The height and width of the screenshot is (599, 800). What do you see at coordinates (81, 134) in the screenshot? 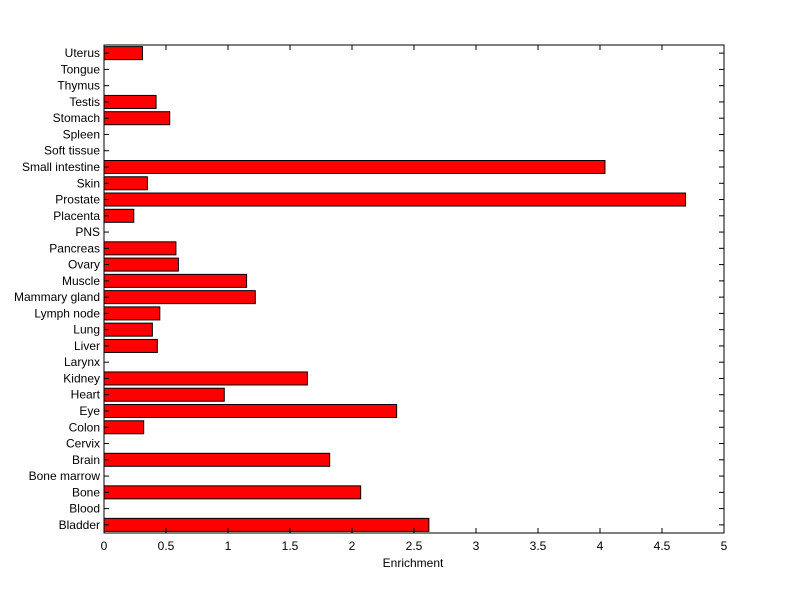
I see `y-tick-label: Spleen` at bounding box center [81, 134].